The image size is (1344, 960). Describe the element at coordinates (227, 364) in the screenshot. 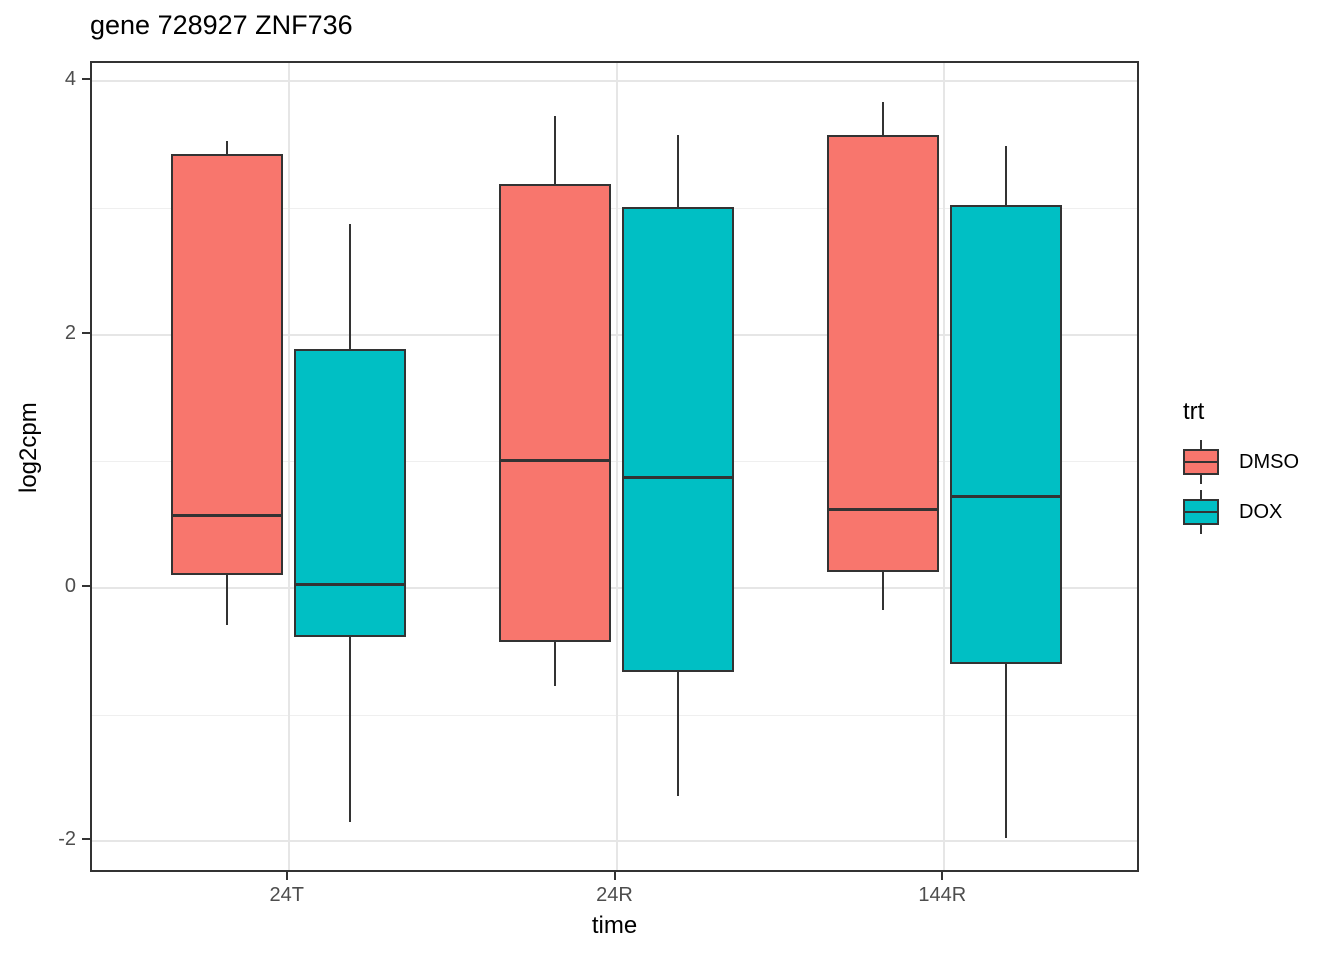

I see `box-dmso-24t` at that location.